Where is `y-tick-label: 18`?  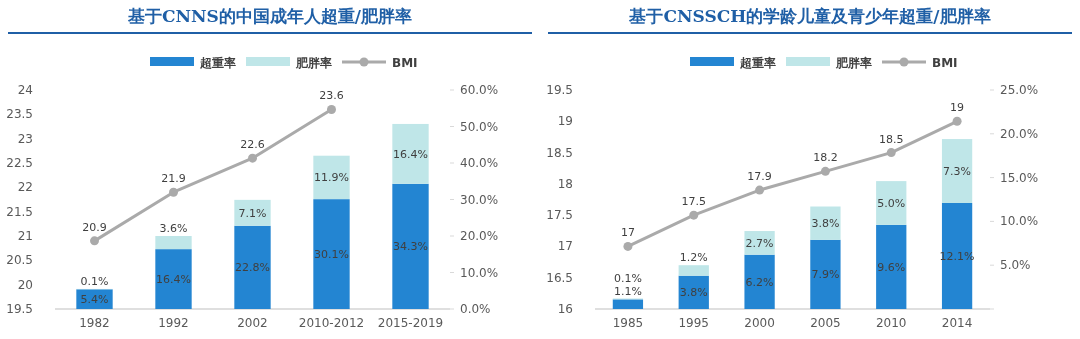 y-tick-label: 18 is located at coordinates (565, 183).